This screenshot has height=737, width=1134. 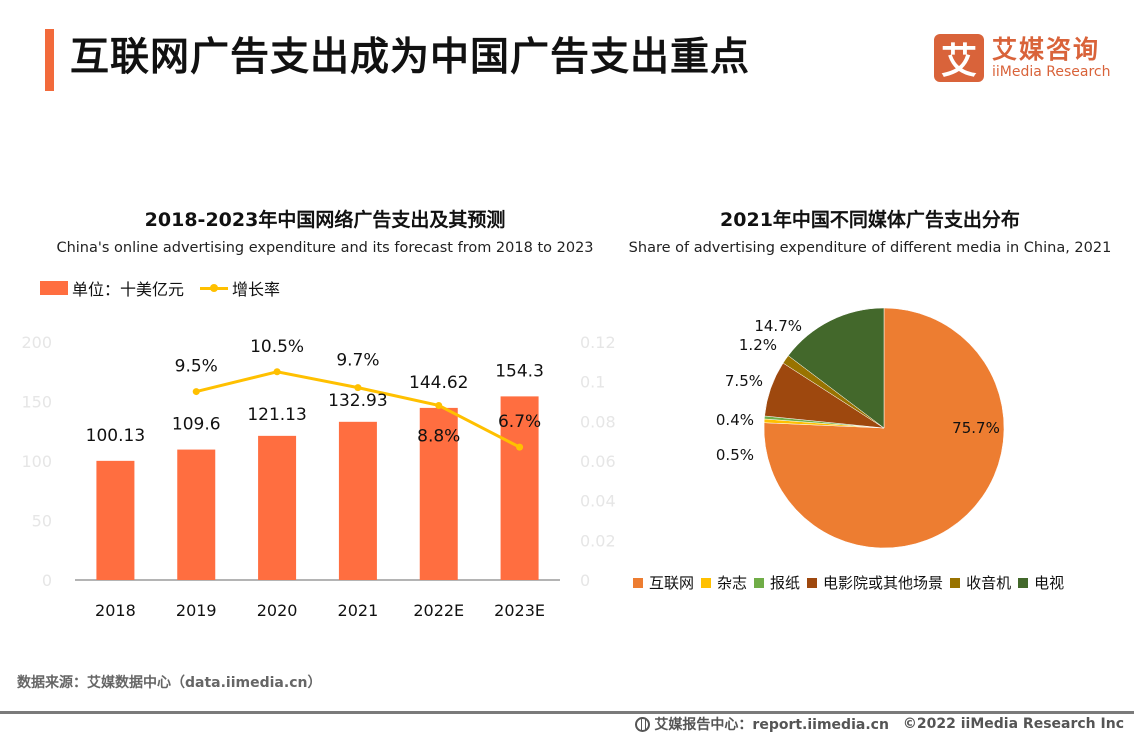 I want to click on pie-legend-label: 报纸, so click(x=785, y=583).